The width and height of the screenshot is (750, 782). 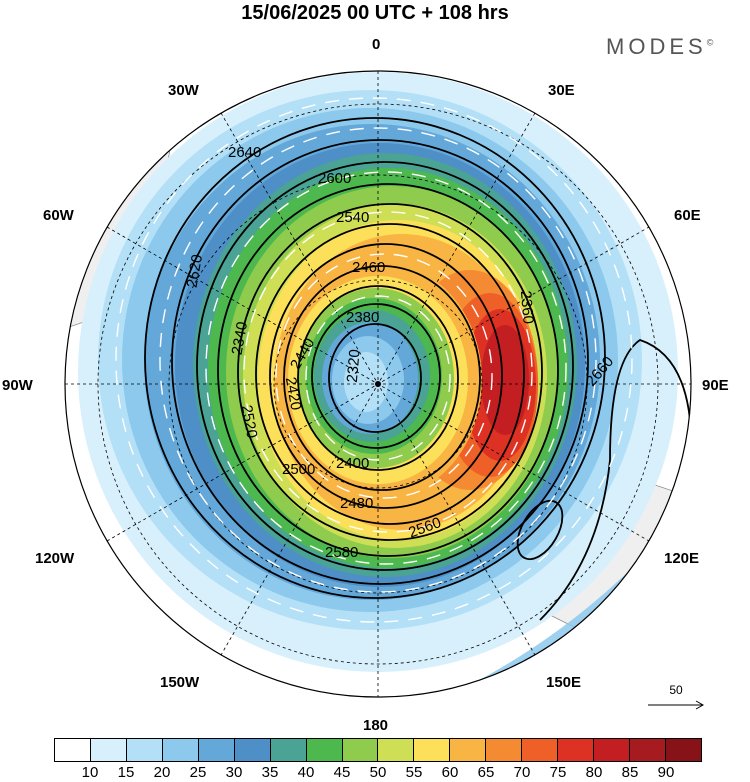 I want to click on contour-label: 2400, so click(x=352, y=463).